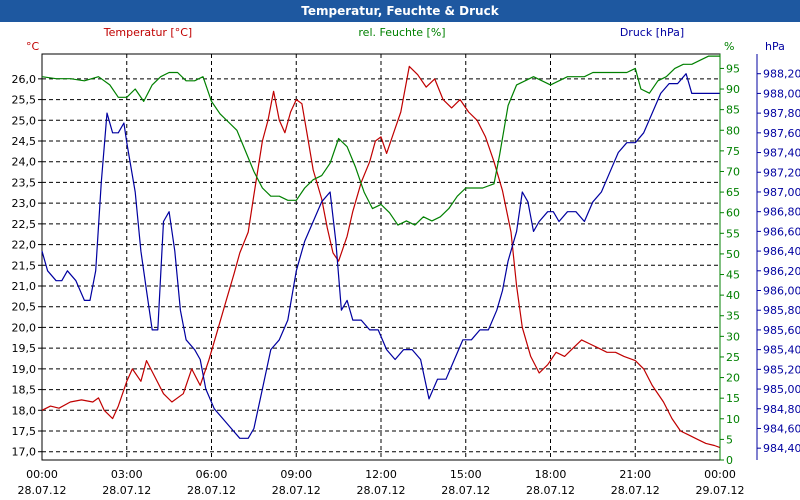  What do you see at coordinates (24, 369) in the screenshot?
I see `temperature-tick-label: 19,0` at bounding box center [24, 369].